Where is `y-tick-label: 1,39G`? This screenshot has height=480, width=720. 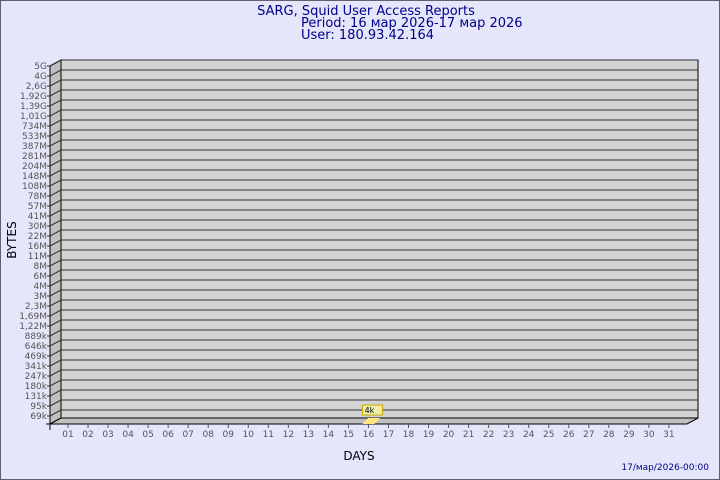 y-tick-label: 1,39G is located at coordinates (33, 107).